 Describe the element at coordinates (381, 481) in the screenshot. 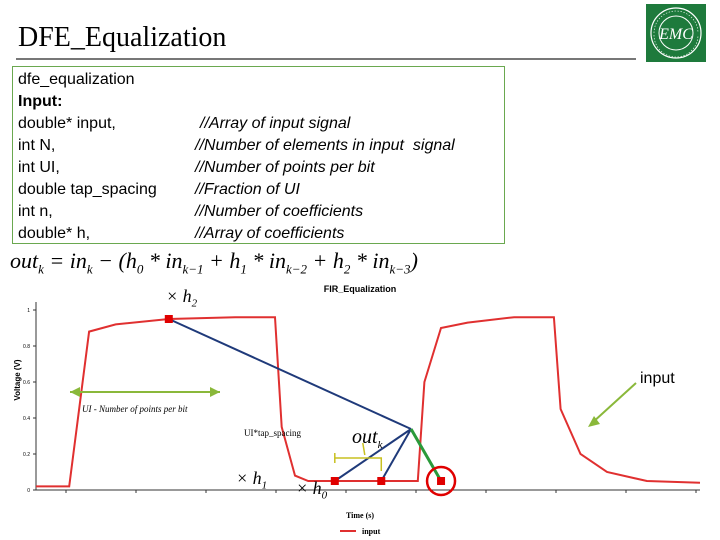

I see `marker-h0` at that location.